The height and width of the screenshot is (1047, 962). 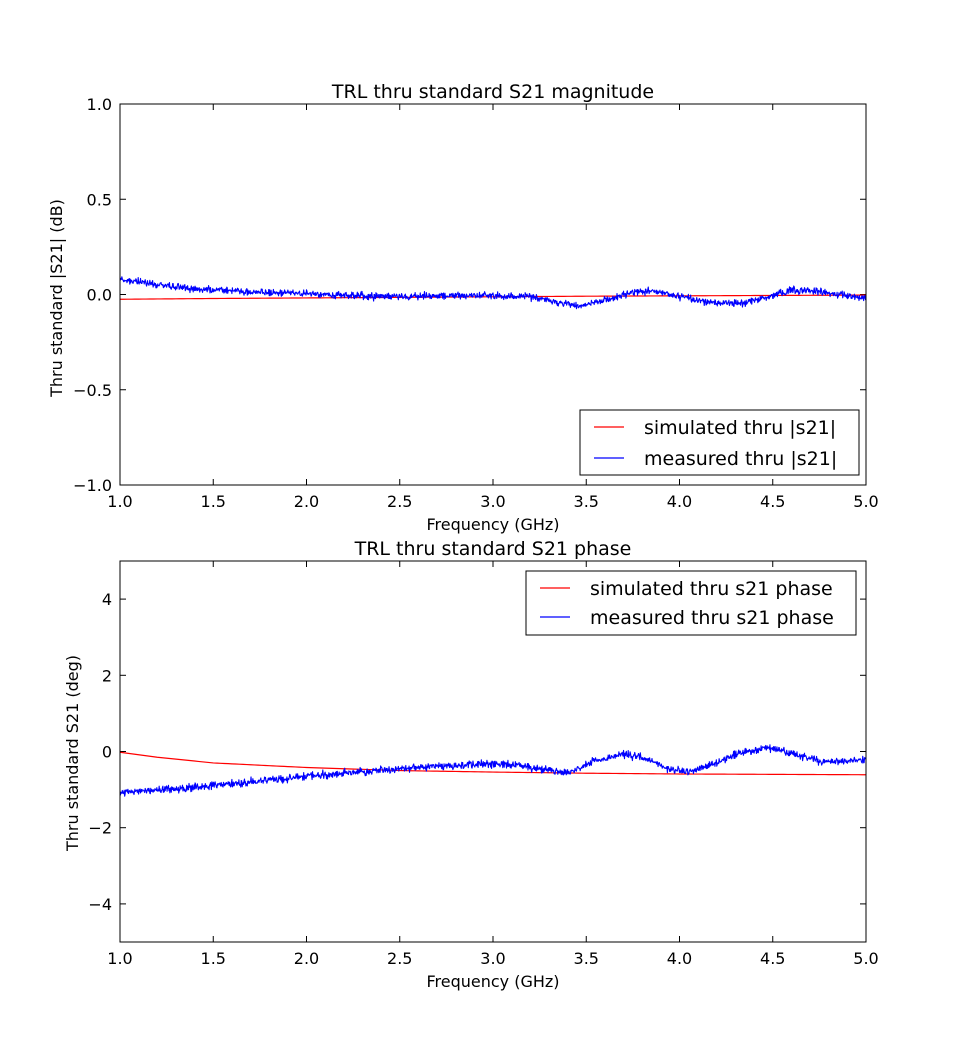 What do you see at coordinates (92, 485) in the screenshot?
I see `y-tick-label: −1.0` at bounding box center [92, 485].